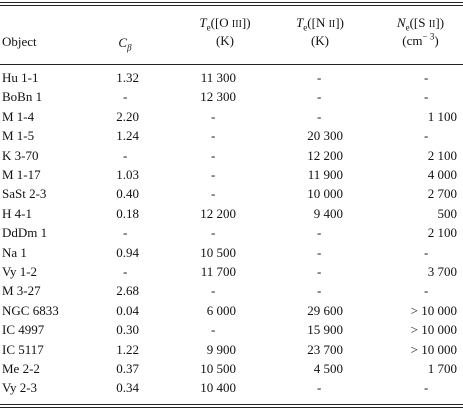 The width and height of the screenshot is (463, 412). I want to click on cell-object: IC 4997, so click(23, 330).